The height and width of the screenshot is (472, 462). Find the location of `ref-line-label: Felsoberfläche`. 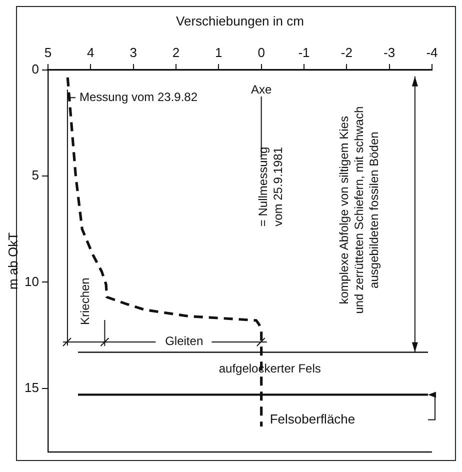

ref-line-label: Felsoberfläche is located at coordinates (313, 418).